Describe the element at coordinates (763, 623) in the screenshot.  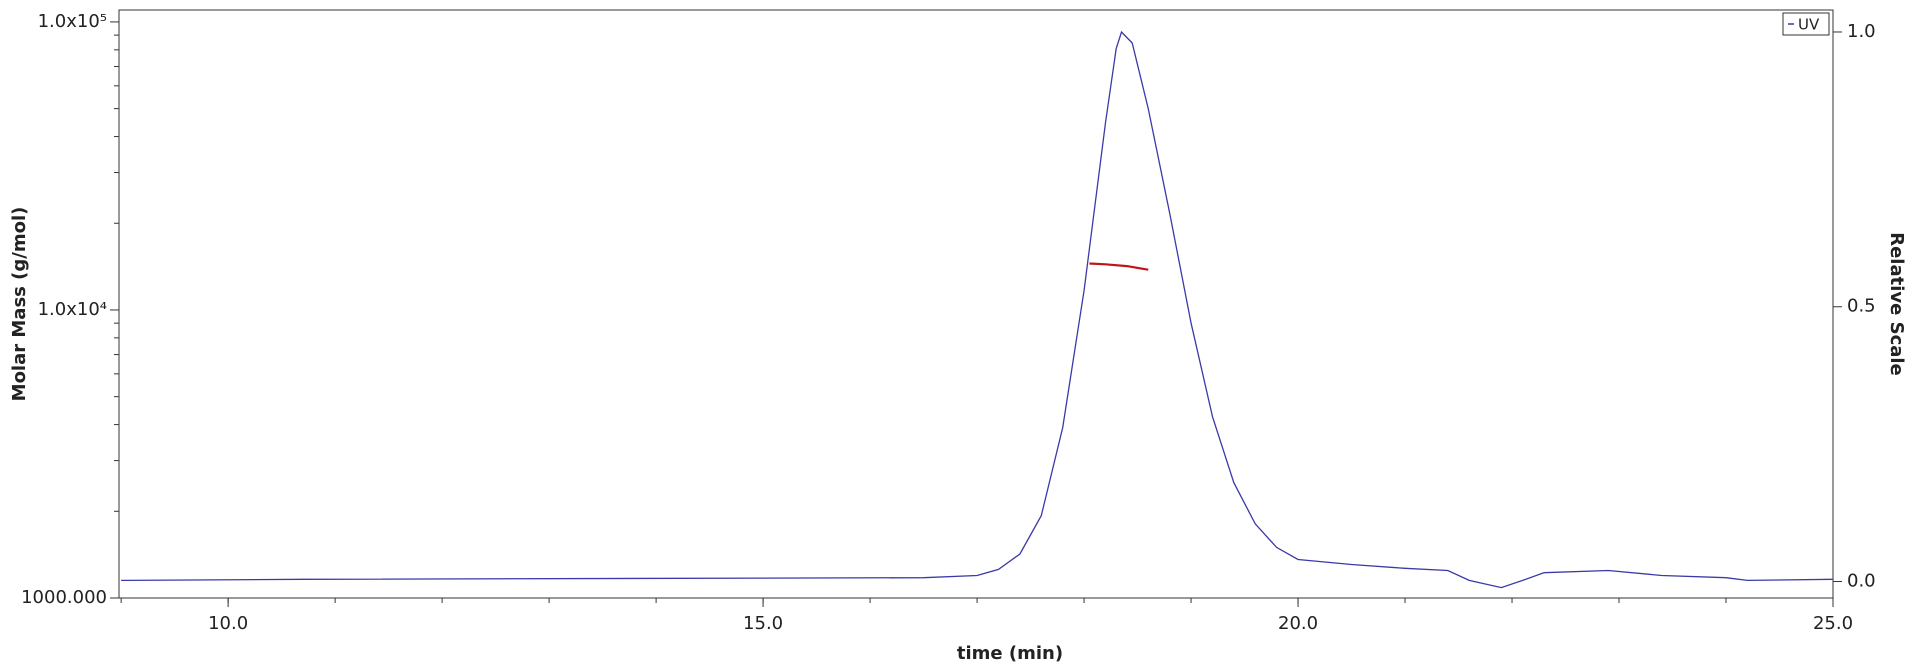
I see `x-tick-label: 15.0` at that location.